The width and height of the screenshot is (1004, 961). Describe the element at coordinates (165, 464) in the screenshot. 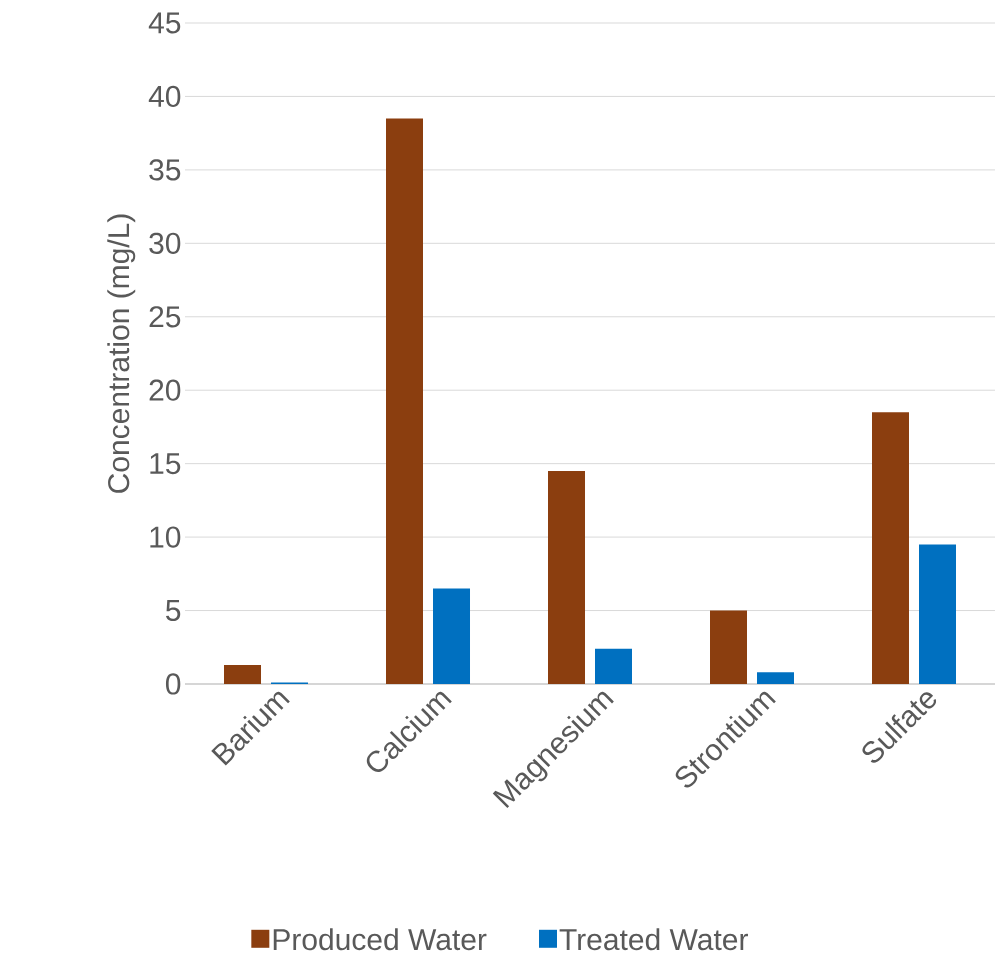

I see `y-tick-label: 15` at that location.